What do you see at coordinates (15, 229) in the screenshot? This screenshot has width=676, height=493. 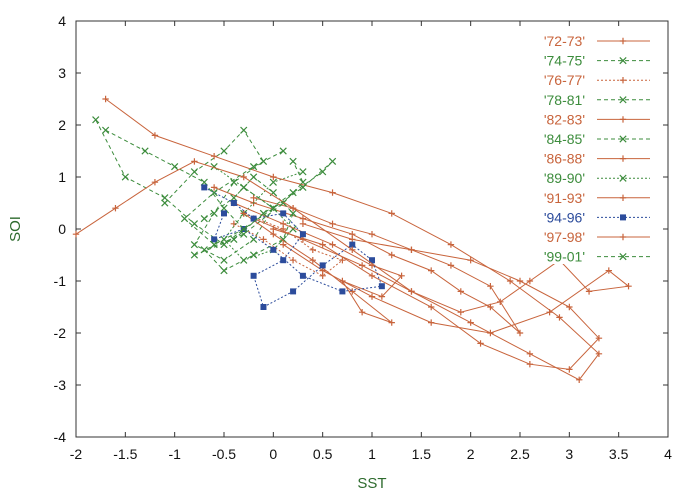 I see `y-axis-label: SOI` at bounding box center [15, 229].